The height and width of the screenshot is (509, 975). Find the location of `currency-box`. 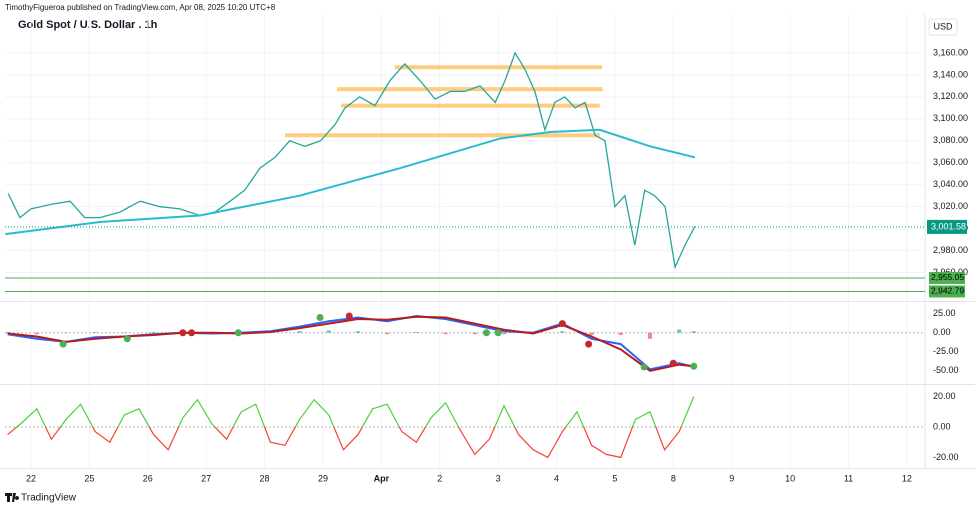

currency-box is located at coordinates (943, 27).